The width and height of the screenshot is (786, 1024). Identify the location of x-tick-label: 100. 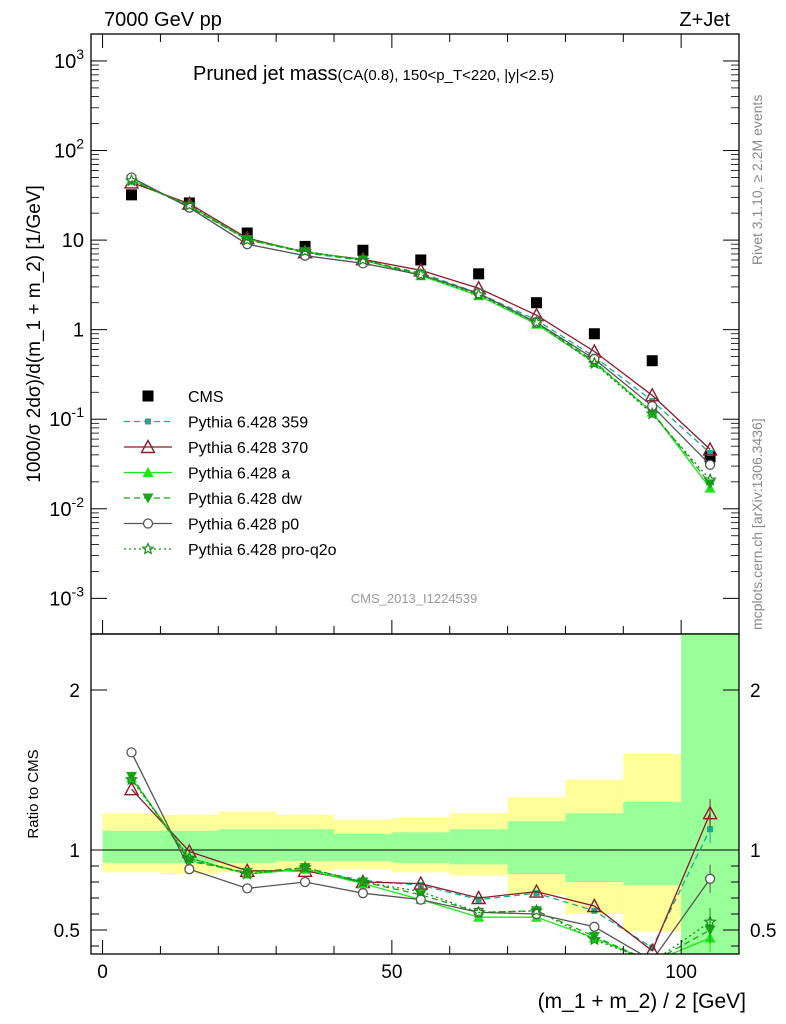
(681, 972).